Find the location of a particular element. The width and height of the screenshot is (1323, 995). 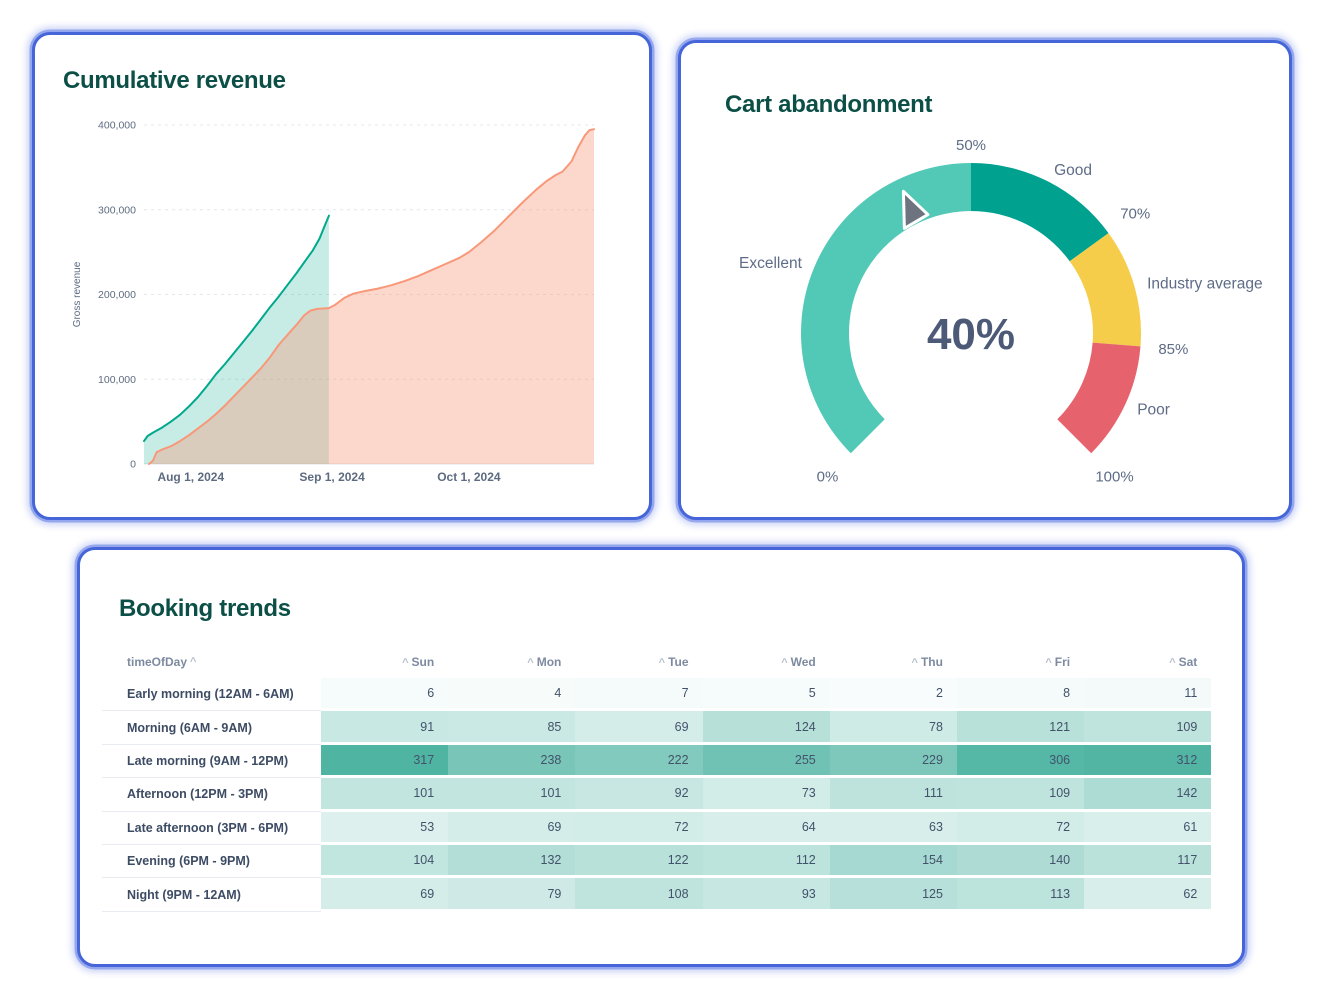

x-axis-tick-label: Oct 1, 2024 is located at coordinates (469, 477).